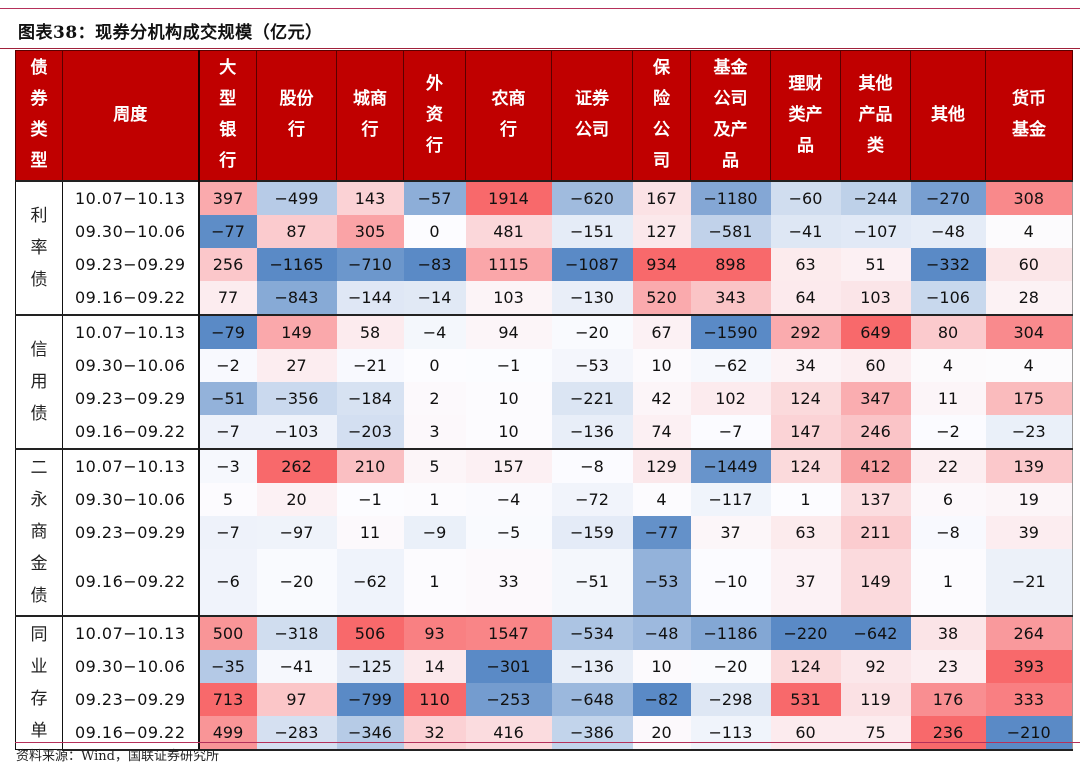 The height and width of the screenshot is (767, 1080). I want to click on value-cell: 3, so click(434, 431).